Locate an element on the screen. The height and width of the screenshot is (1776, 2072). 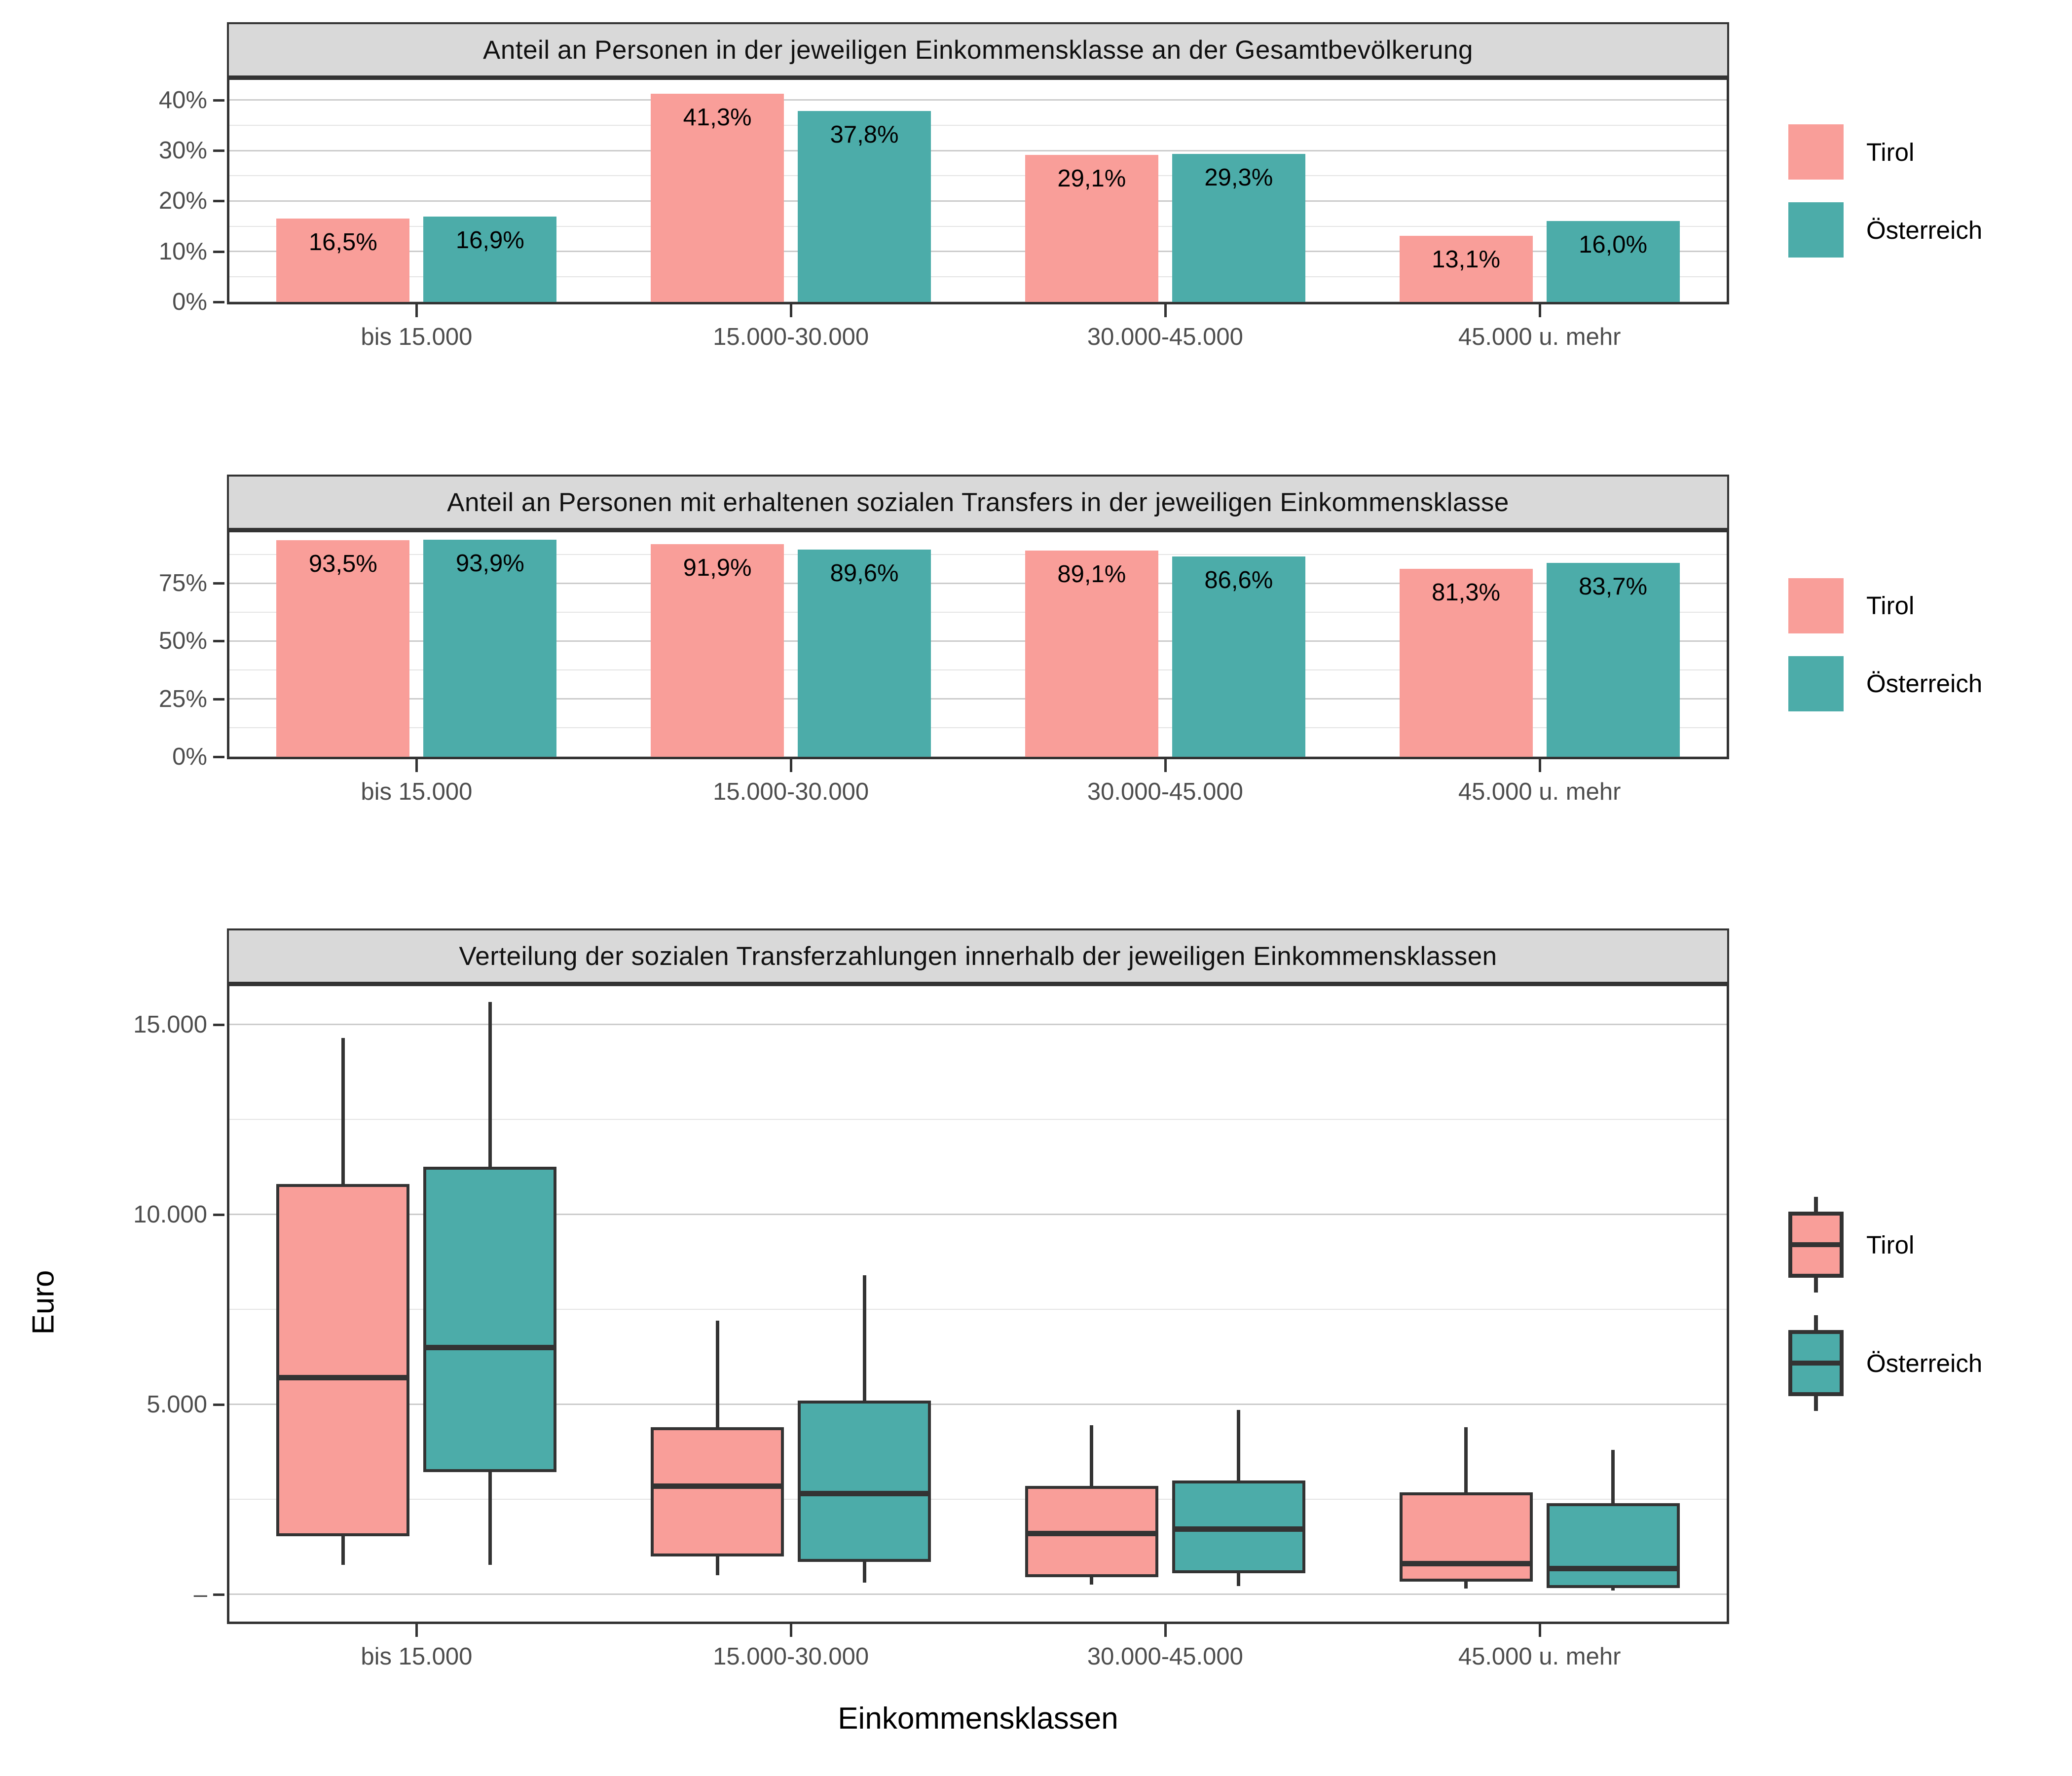
y-tick-label: 5.000 is located at coordinates (177, 1404).